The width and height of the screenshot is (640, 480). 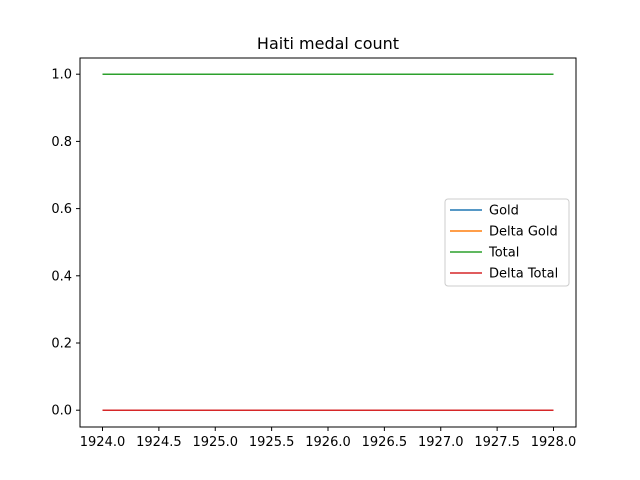 I want to click on legend: Gold Delta Gold Total Delta Total, so click(x=507, y=242).